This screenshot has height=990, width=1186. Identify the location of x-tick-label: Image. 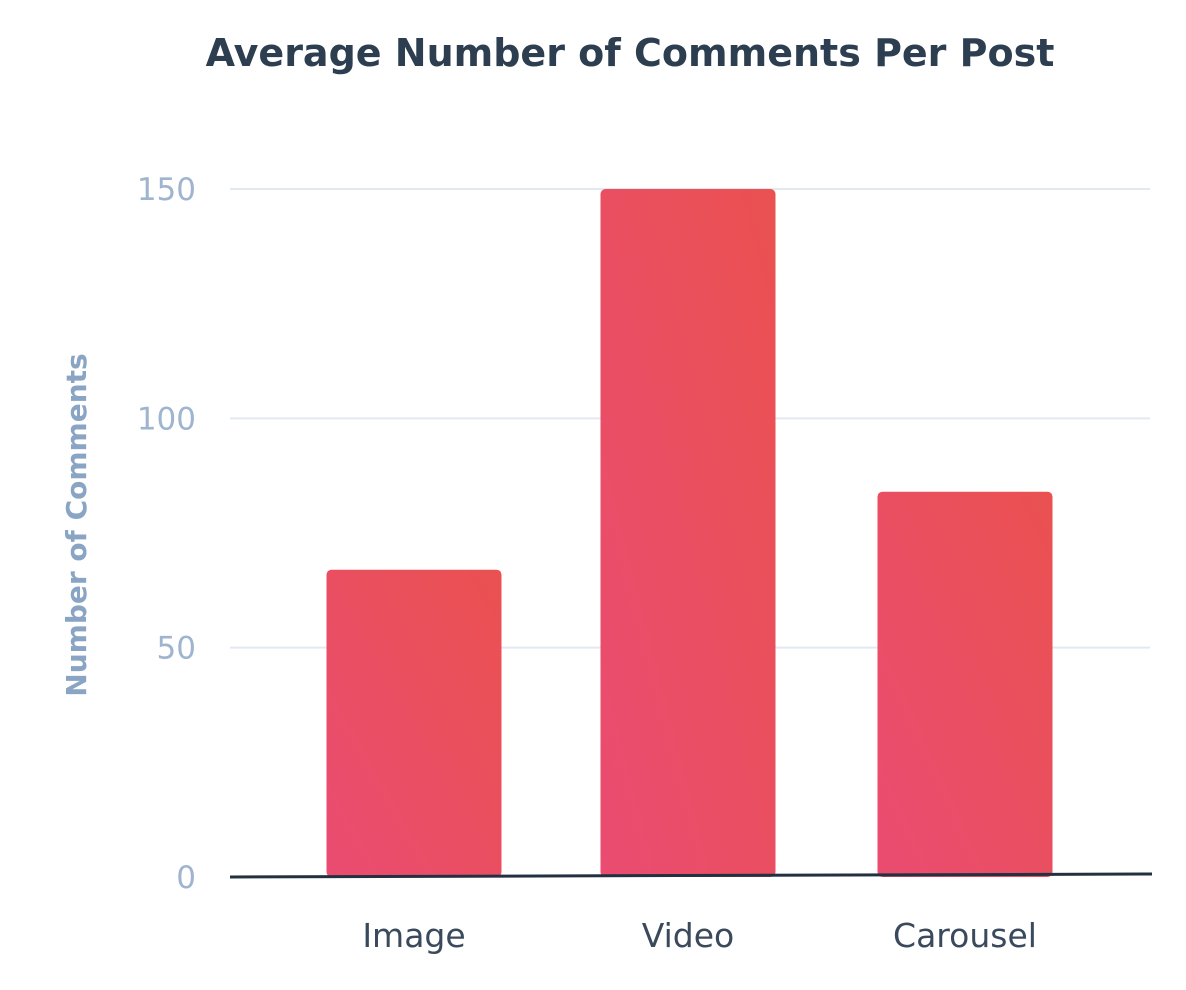
(413, 935).